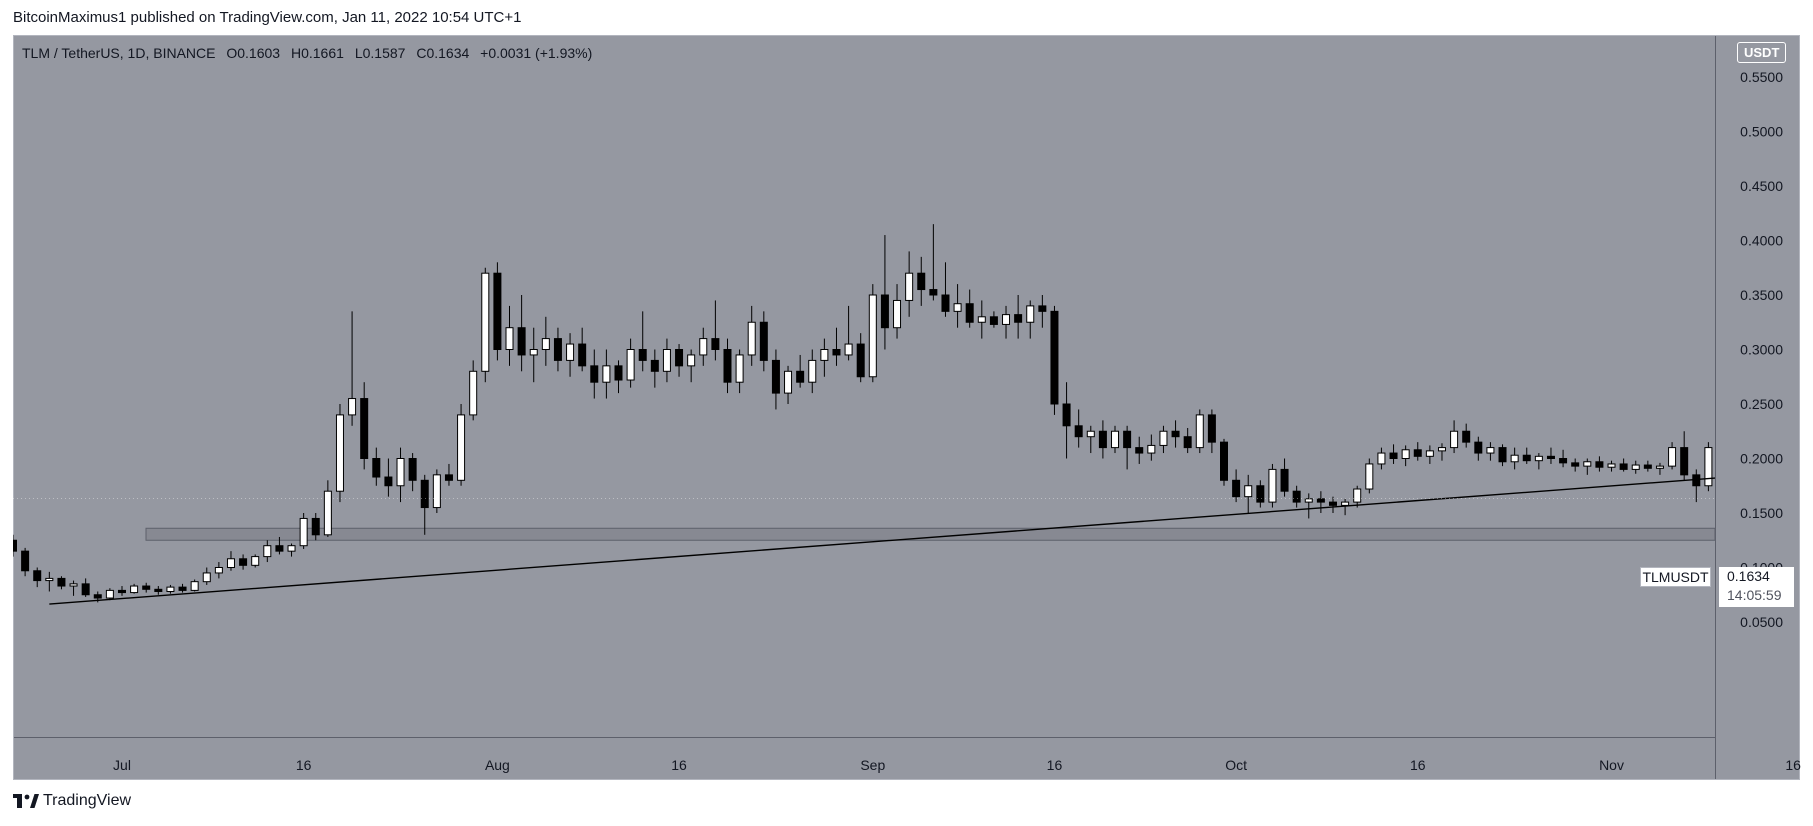 Image resolution: width=1813 pixels, height=826 pixels. Describe the element at coordinates (930, 534) in the screenshot. I see `support-zone` at that location.